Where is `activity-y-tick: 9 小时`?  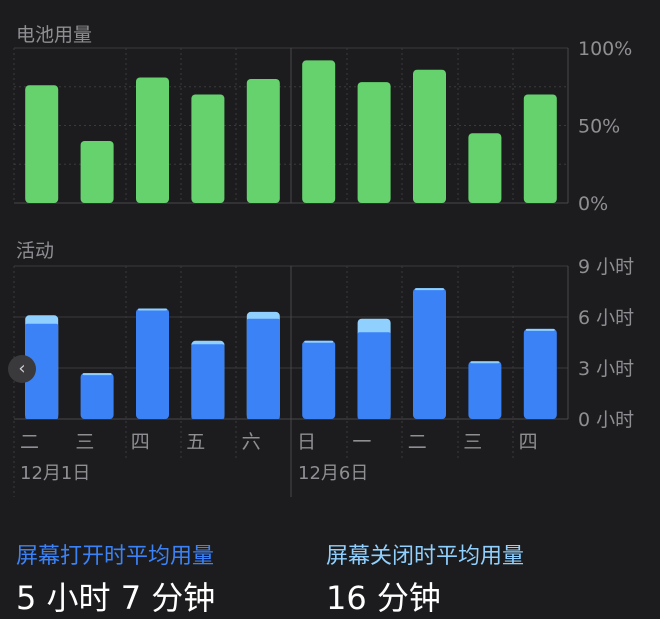
activity-y-tick: 9 小时 is located at coordinates (606, 267).